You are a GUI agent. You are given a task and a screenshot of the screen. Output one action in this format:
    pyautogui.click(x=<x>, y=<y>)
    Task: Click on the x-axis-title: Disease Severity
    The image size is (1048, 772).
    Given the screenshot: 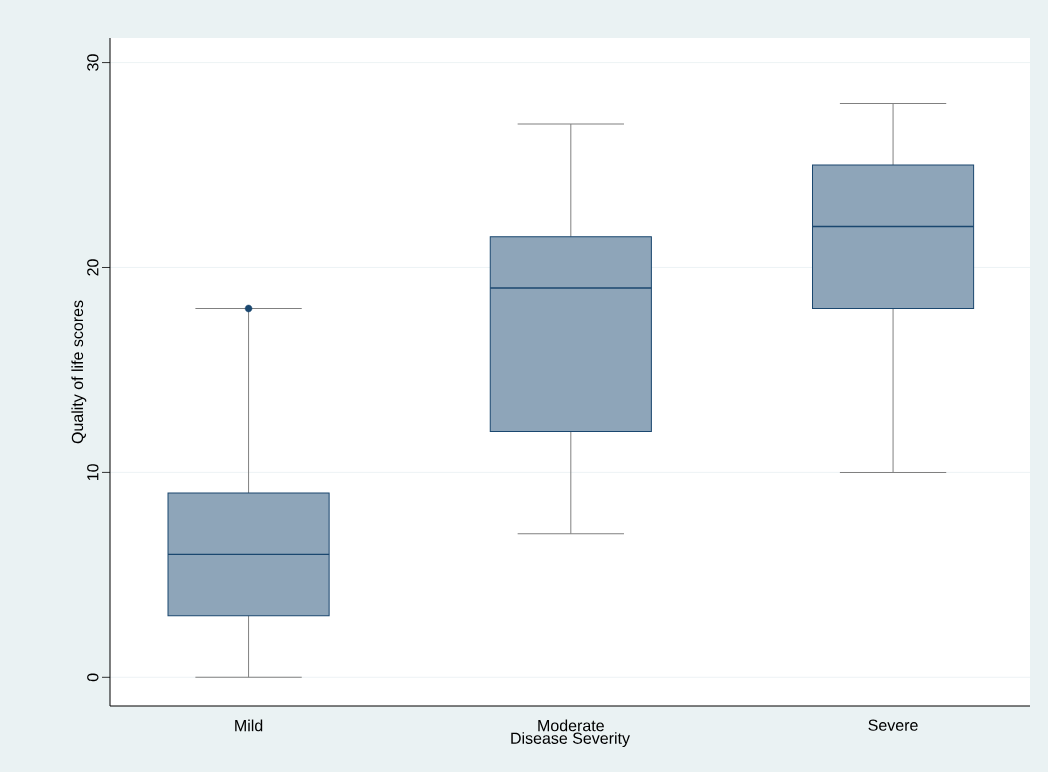 What is the action you would take?
    pyautogui.click(x=570, y=740)
    